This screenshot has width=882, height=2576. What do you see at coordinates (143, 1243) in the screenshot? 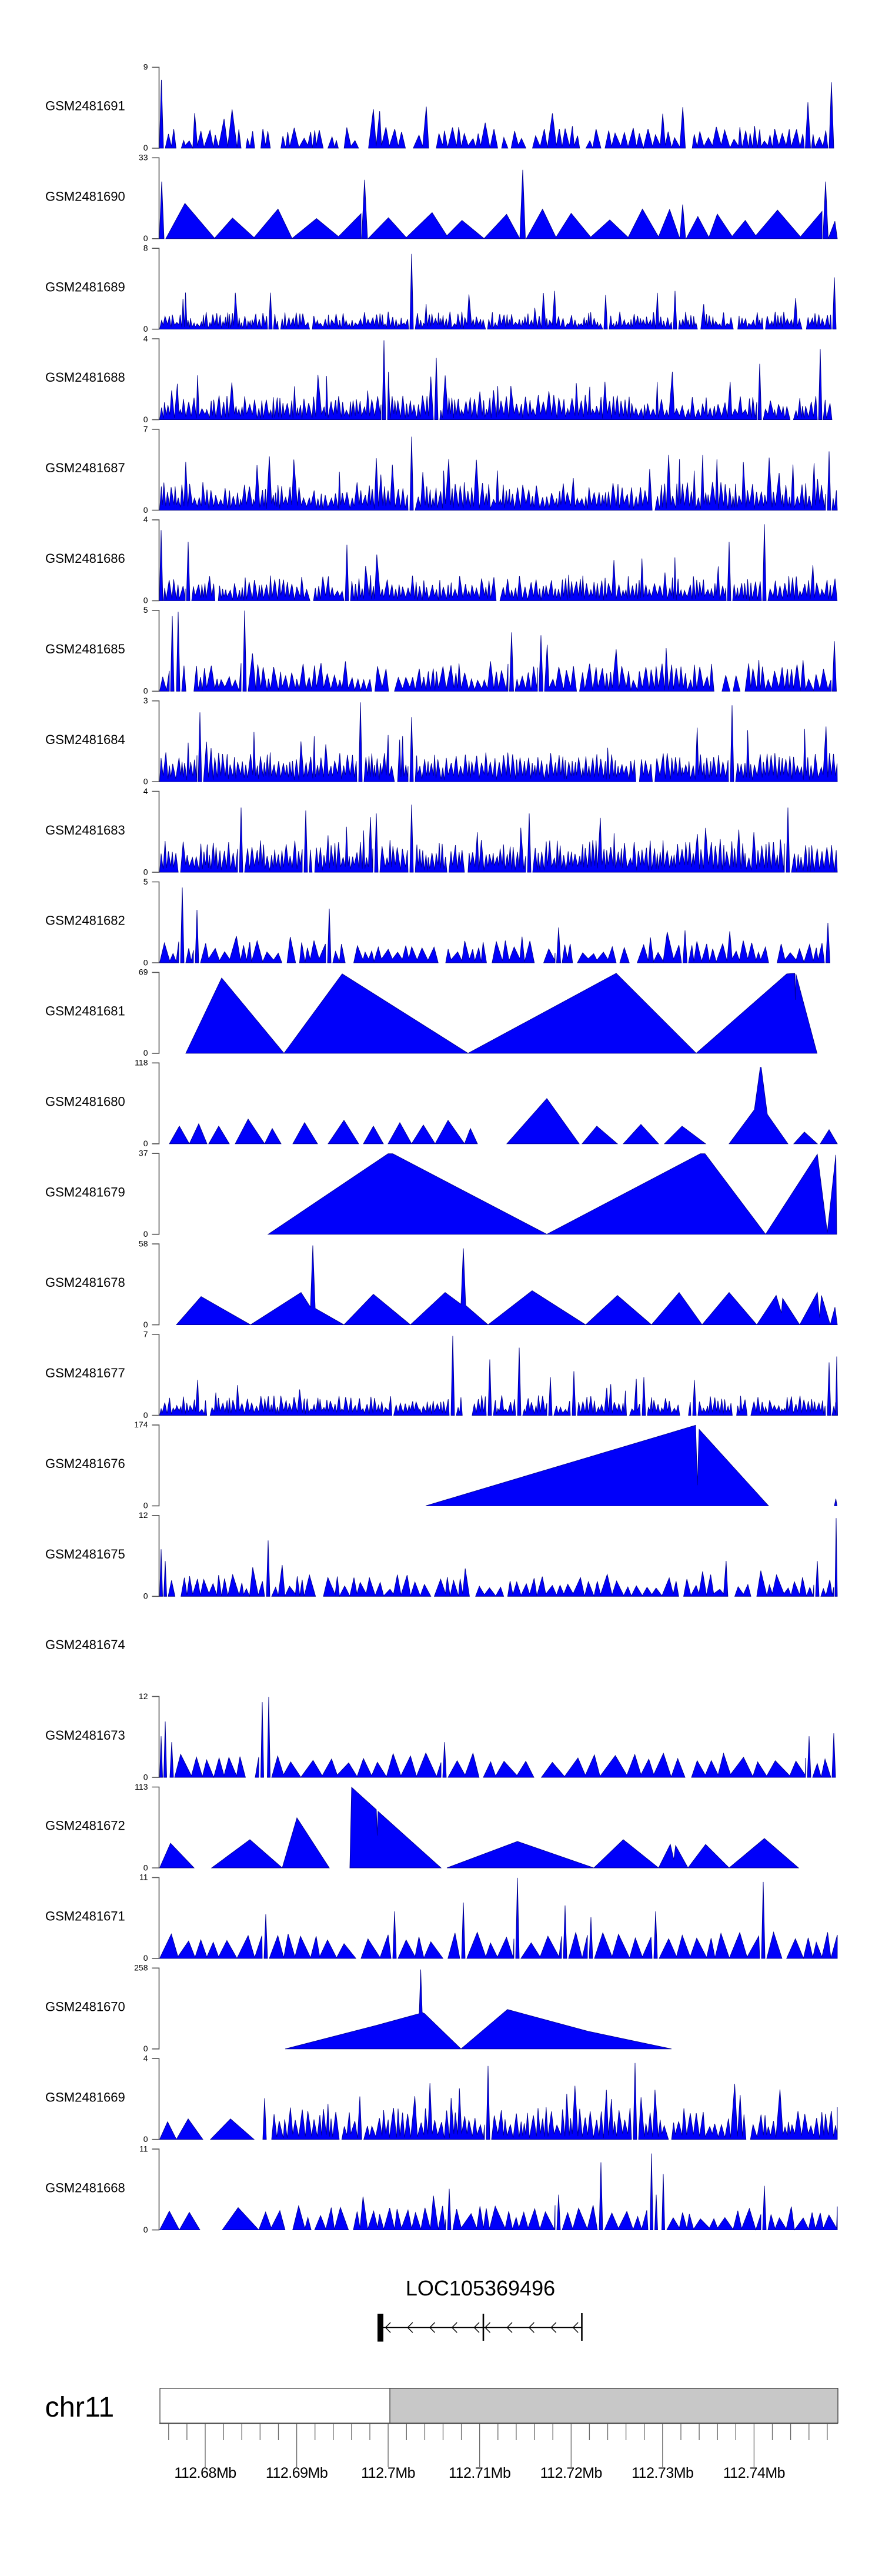
I see `svg-text: 58` at bounding box center [143, 1243].